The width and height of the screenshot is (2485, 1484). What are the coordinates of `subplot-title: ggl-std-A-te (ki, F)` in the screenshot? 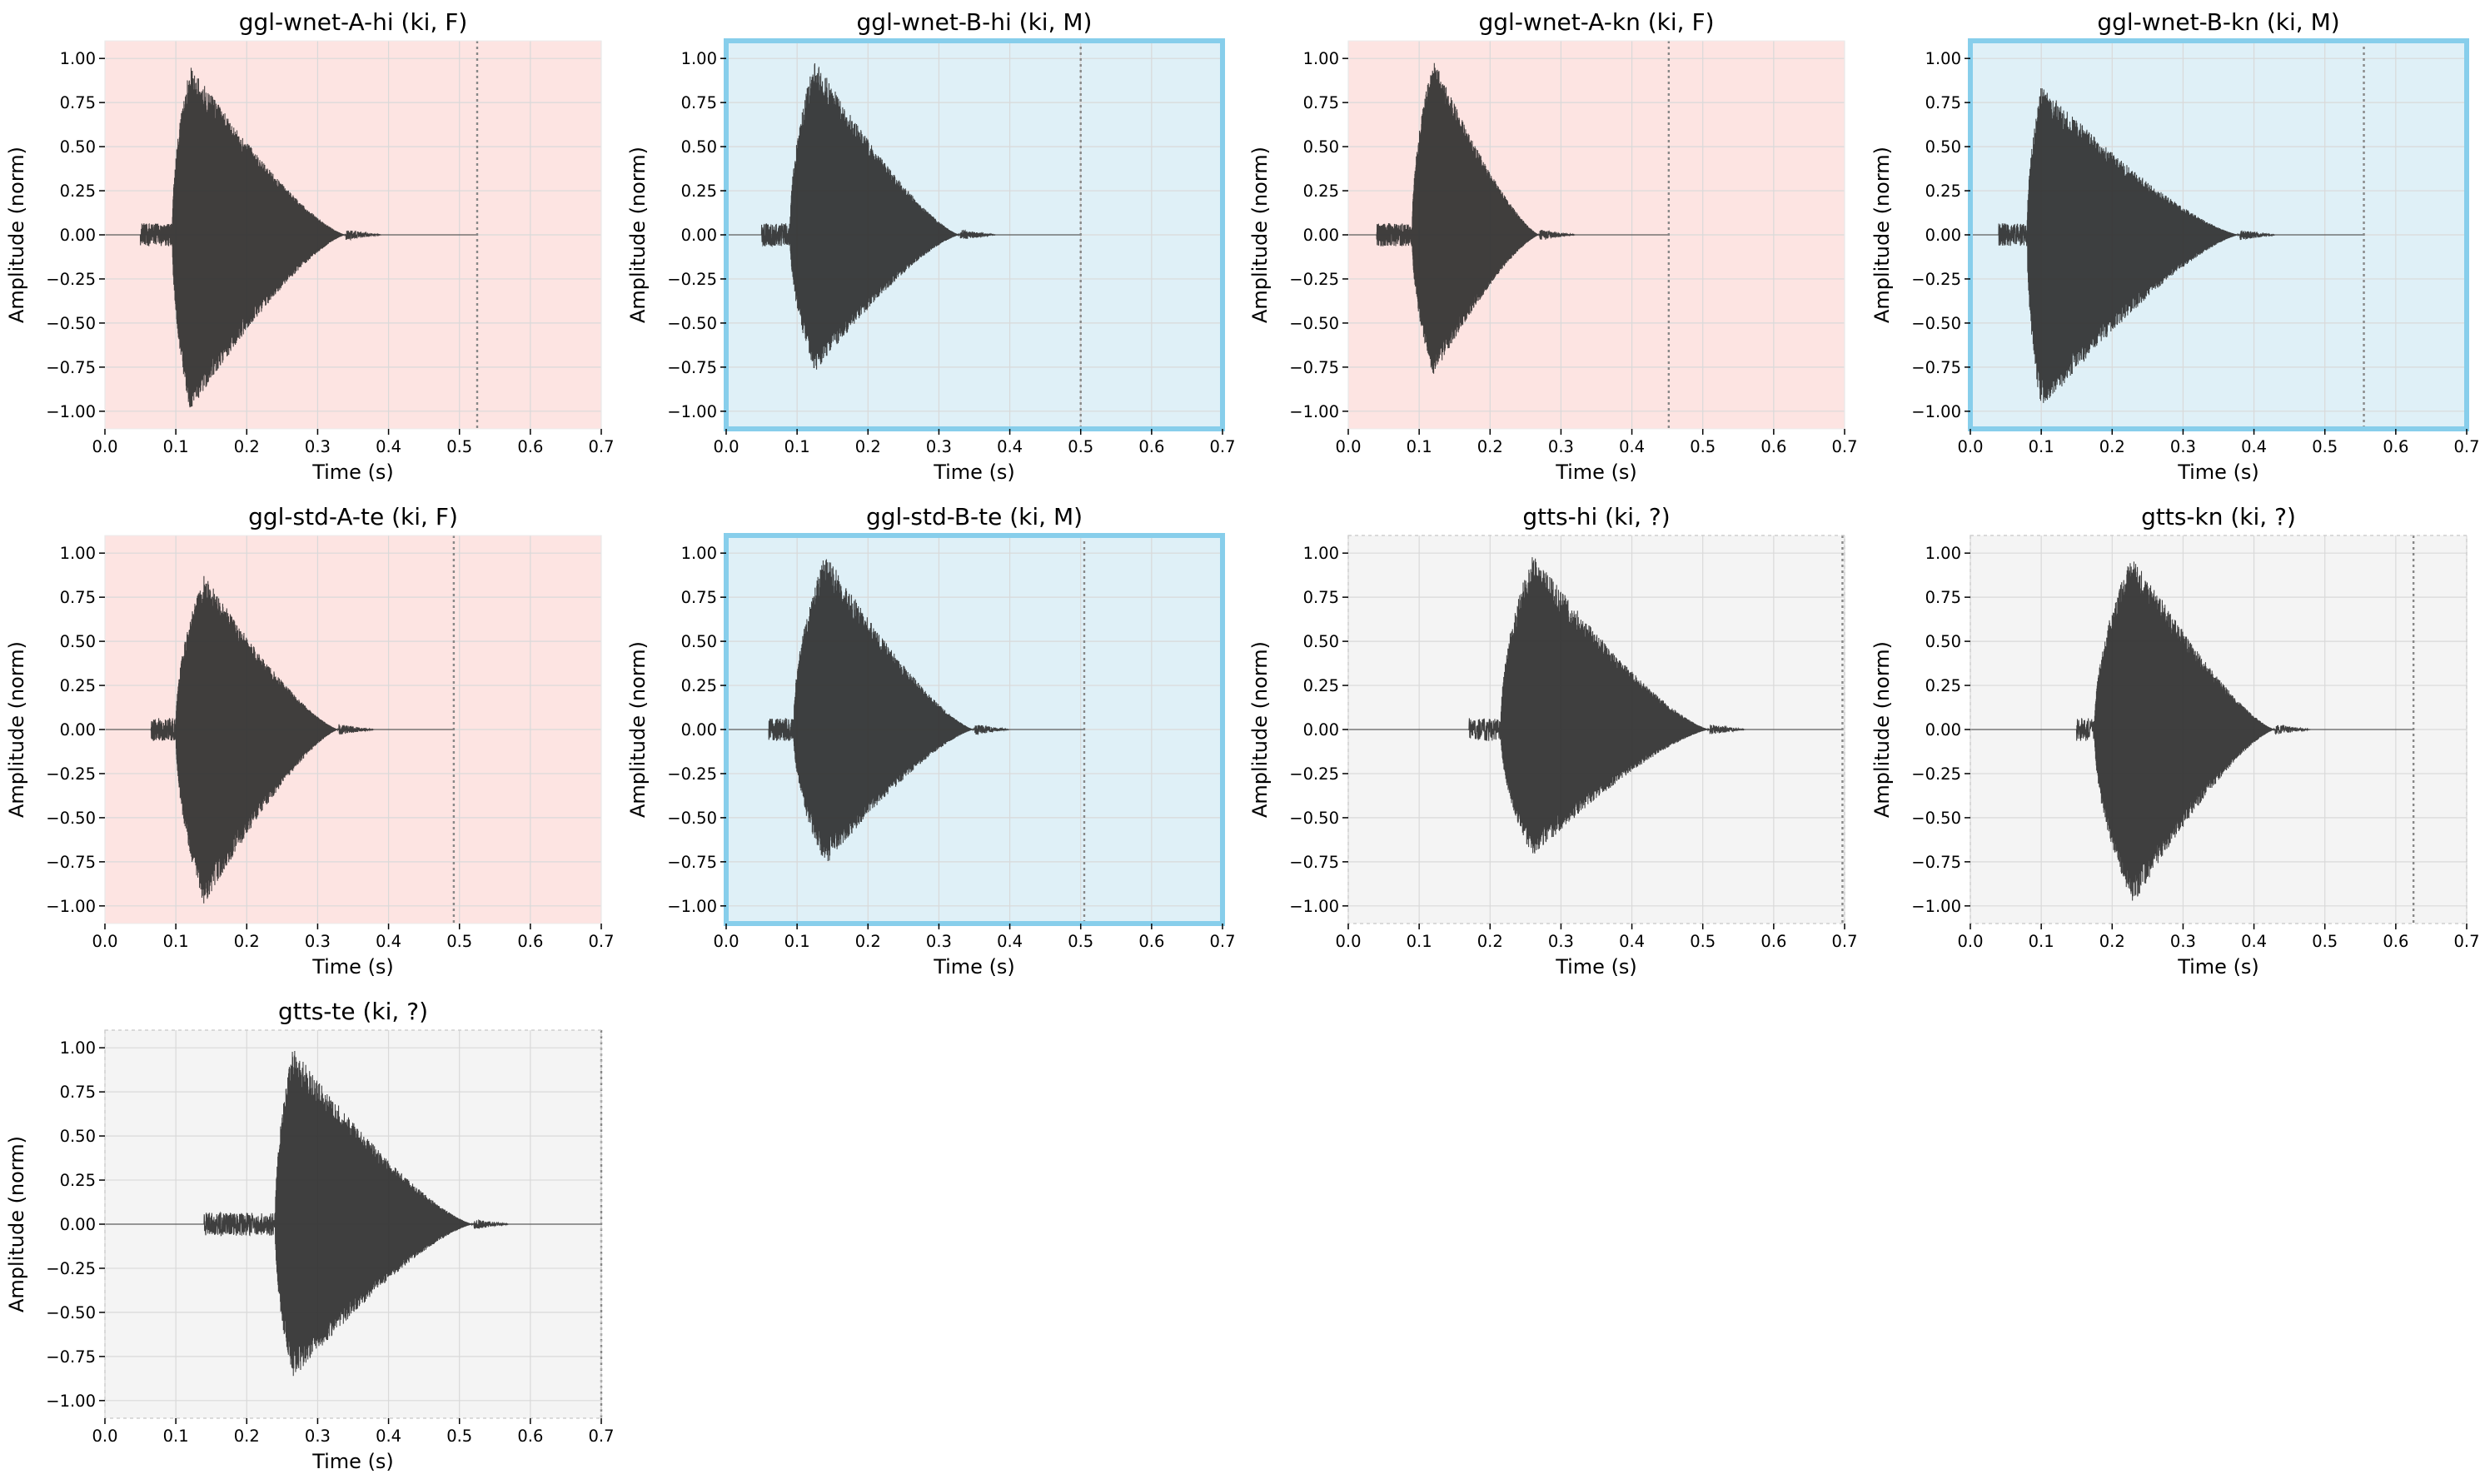 It's located at (353, 516).